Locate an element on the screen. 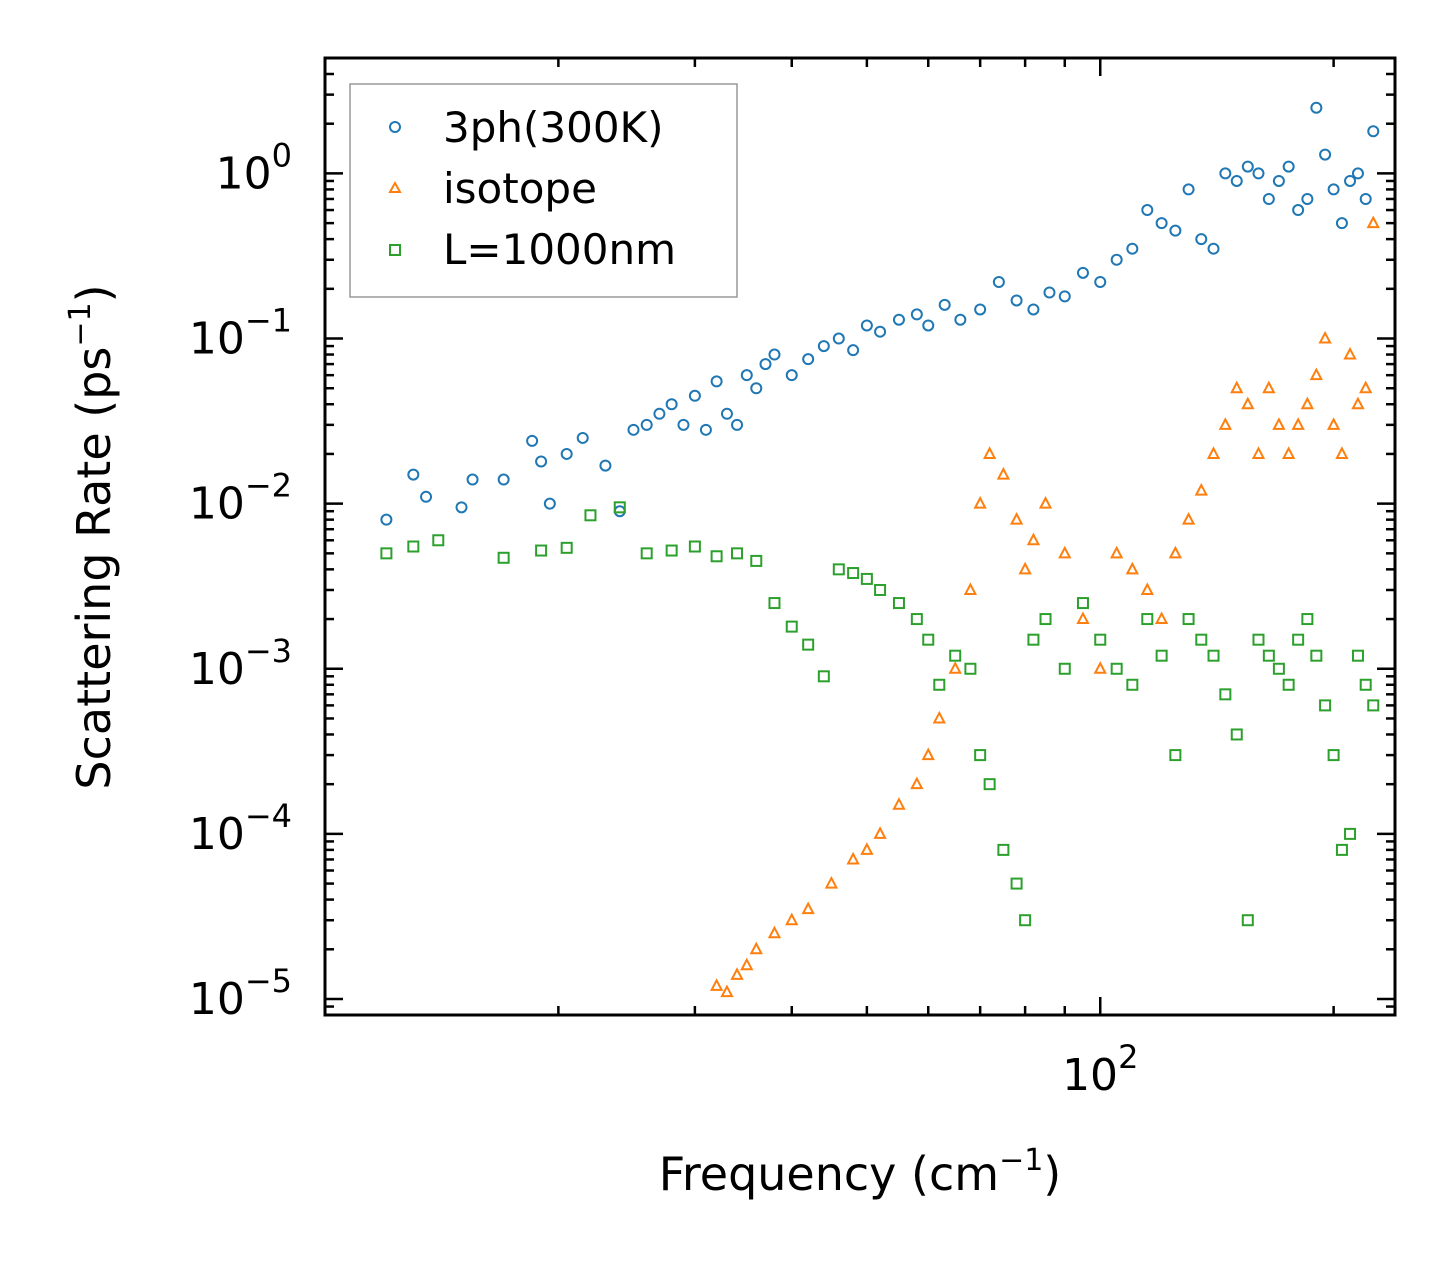  legend-label-isotope: isotope is located at coordinates (520, 188).